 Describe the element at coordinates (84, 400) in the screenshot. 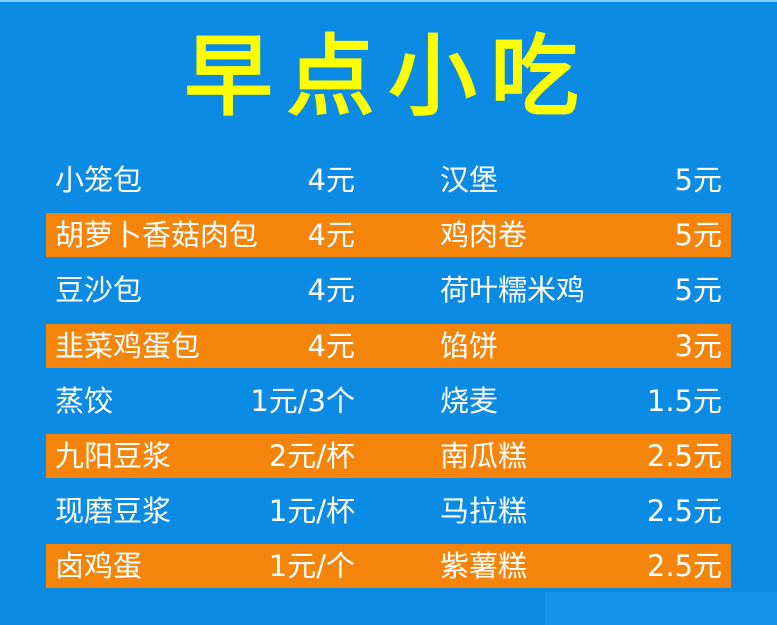

I see `item-name: 蒸饺` at that location.